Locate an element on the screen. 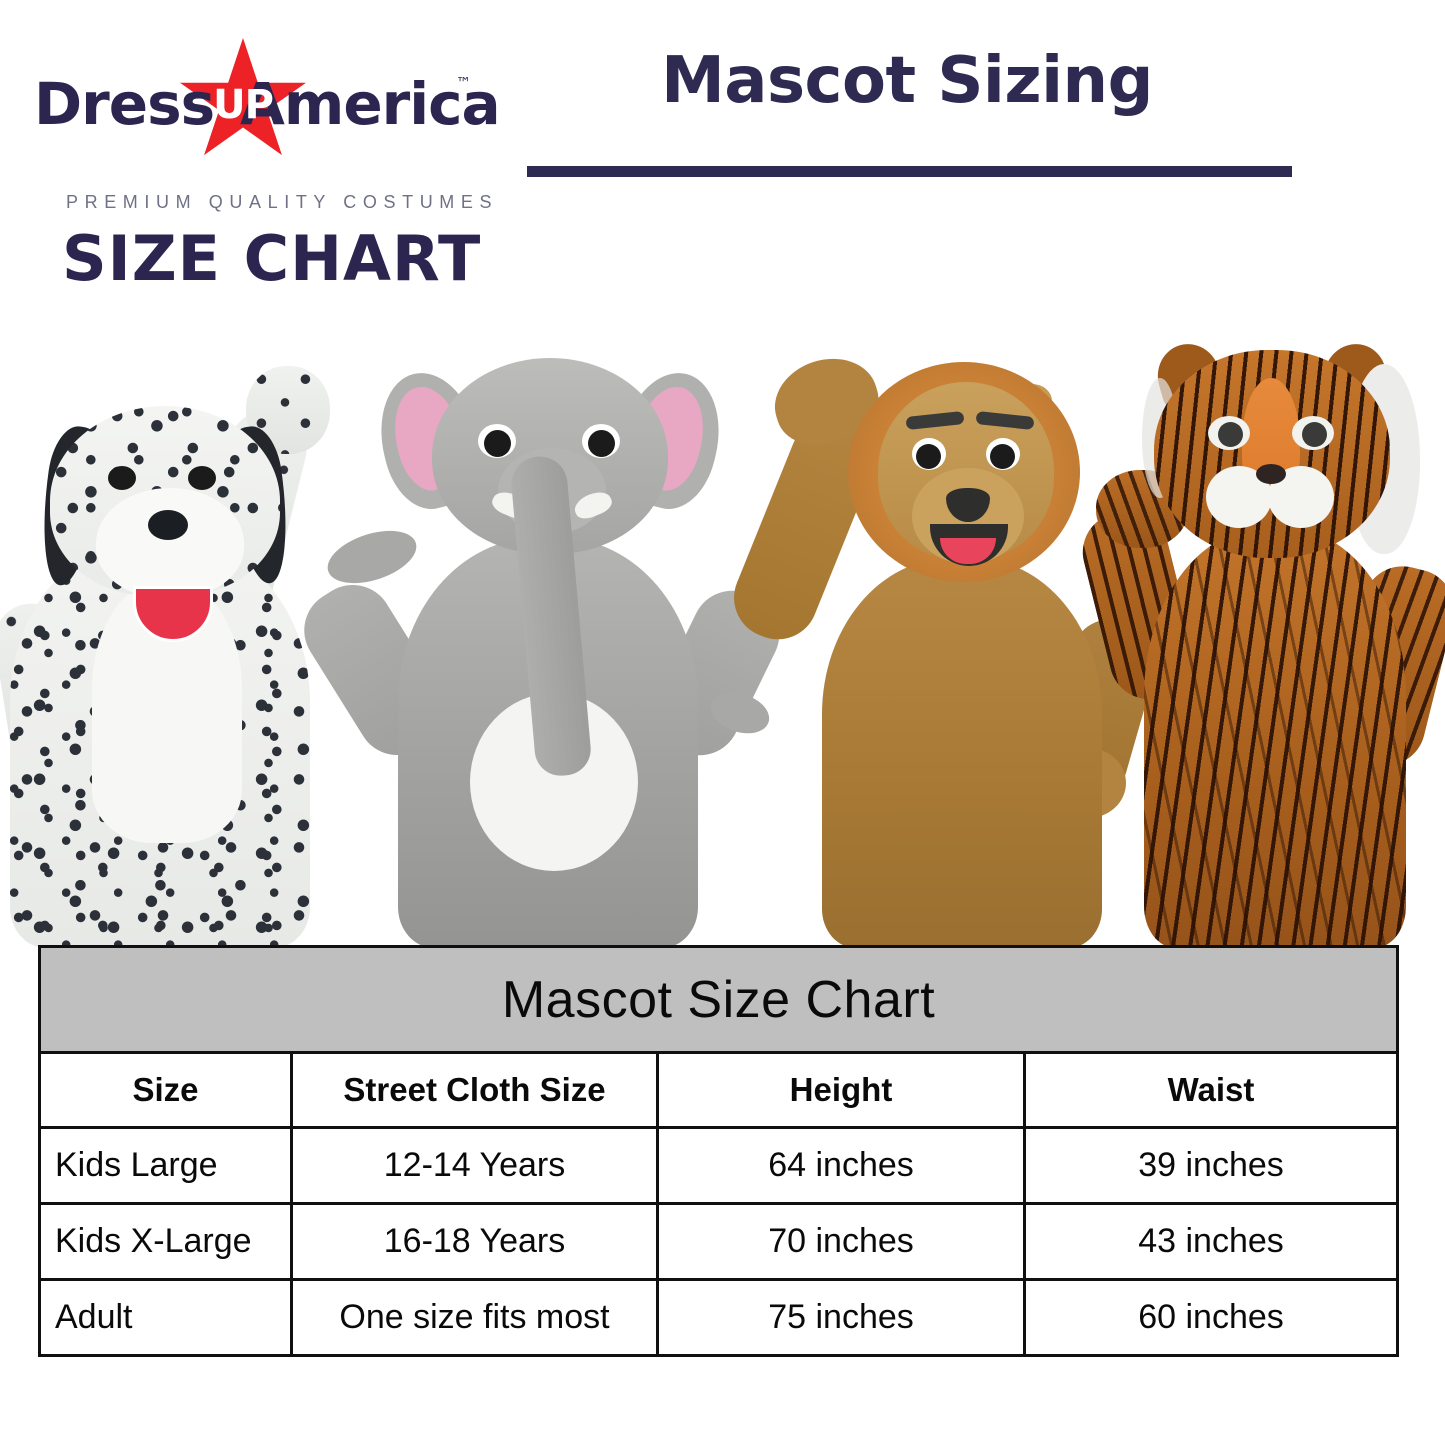 This screenshot has width=1445, height=1445. table-header-row: Size Street Cloth Size Height Waist is located at coordinates (718, 1090).